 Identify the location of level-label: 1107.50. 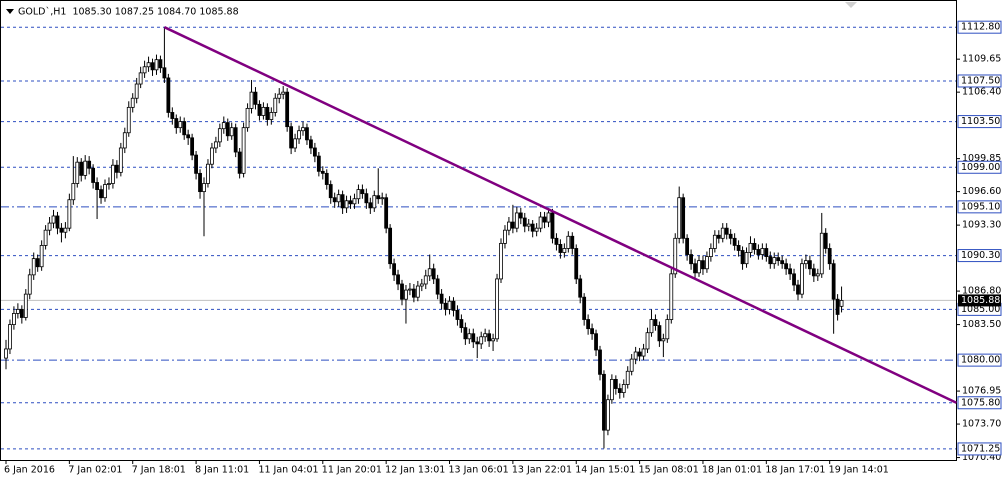
(980, 80).